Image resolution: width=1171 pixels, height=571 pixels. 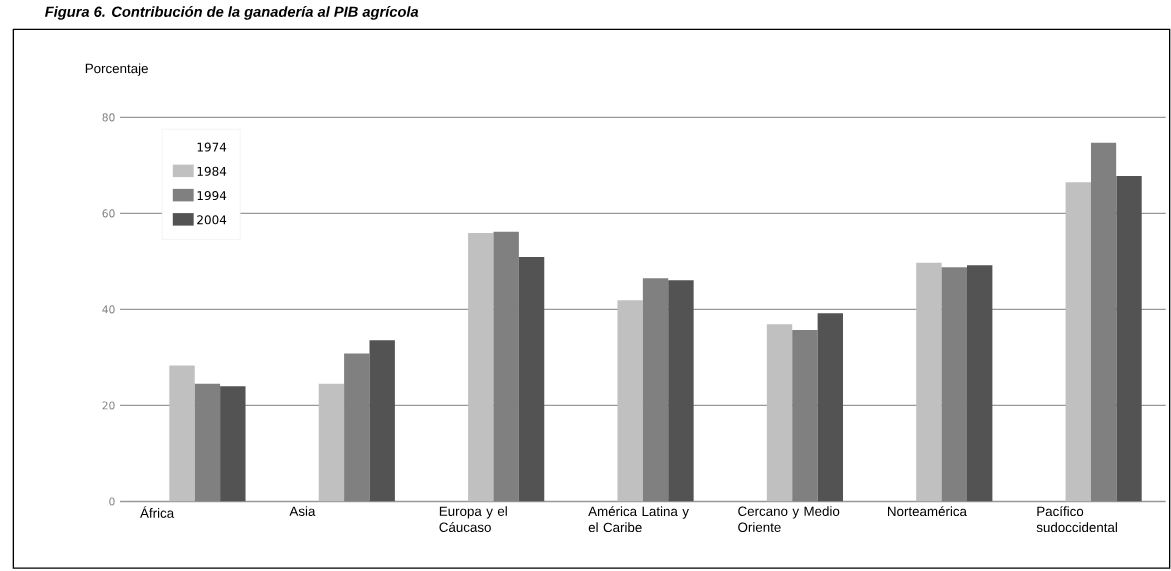 What do you see at coordinates (1076, 519) in the screenshot?
I see `x-tick-label: Pacífico sudoccidental` at bounding box center [1076, 519].